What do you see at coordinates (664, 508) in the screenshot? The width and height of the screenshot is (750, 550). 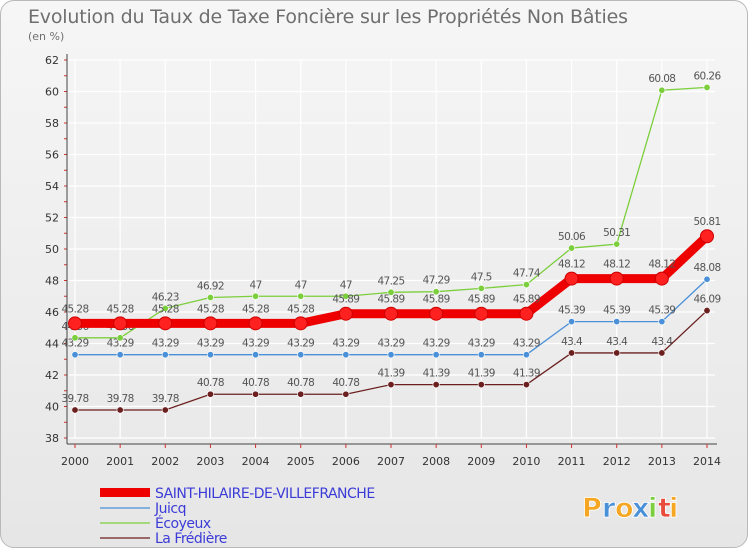 I see `logo-letter: t` at bounding box center [664, 508].